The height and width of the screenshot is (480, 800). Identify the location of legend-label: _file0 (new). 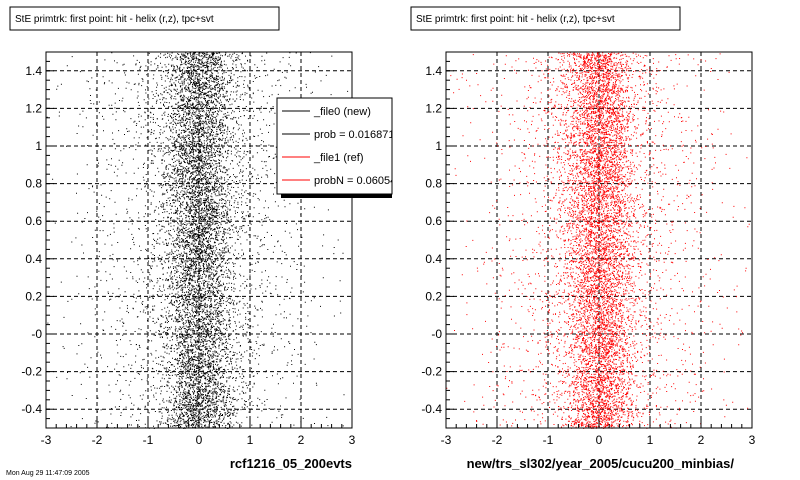
(342, 112).